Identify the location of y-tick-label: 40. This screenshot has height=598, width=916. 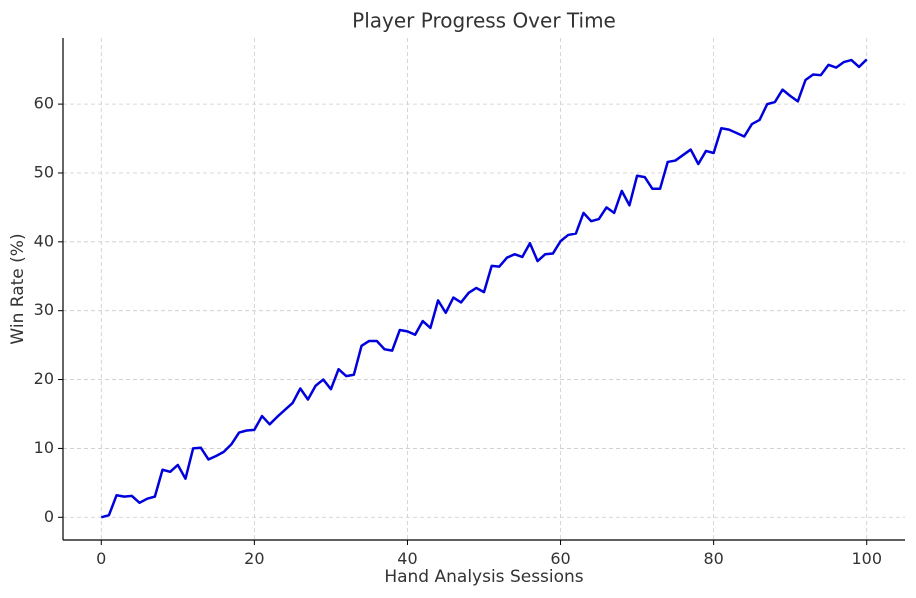
(44, 240).